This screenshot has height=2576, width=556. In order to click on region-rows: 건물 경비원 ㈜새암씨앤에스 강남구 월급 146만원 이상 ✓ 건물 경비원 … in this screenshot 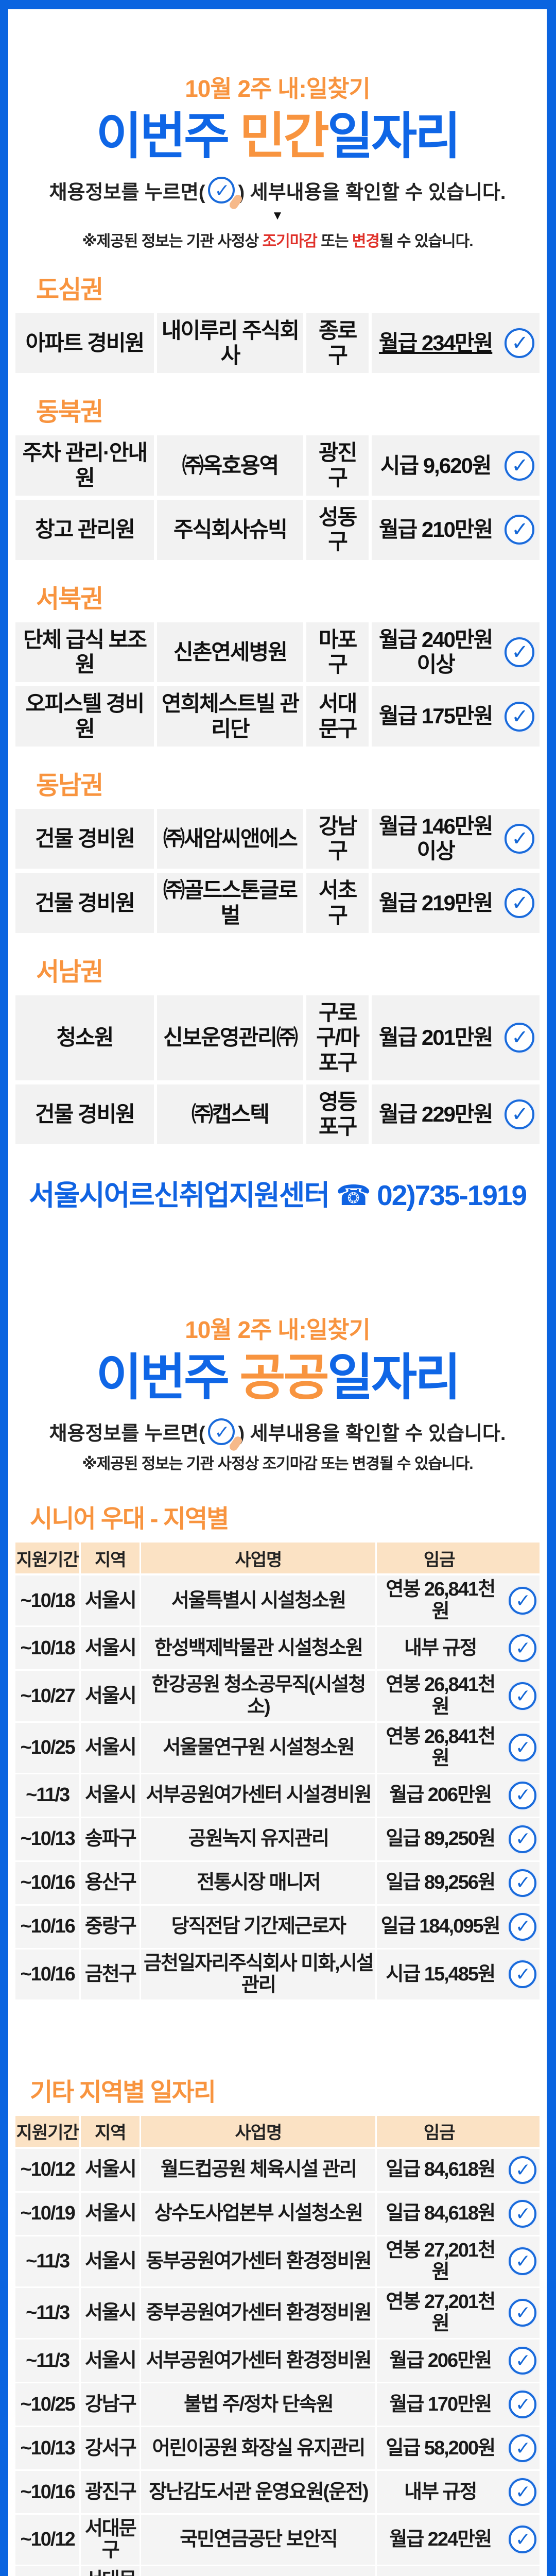, I will do `click(277, 870)`.